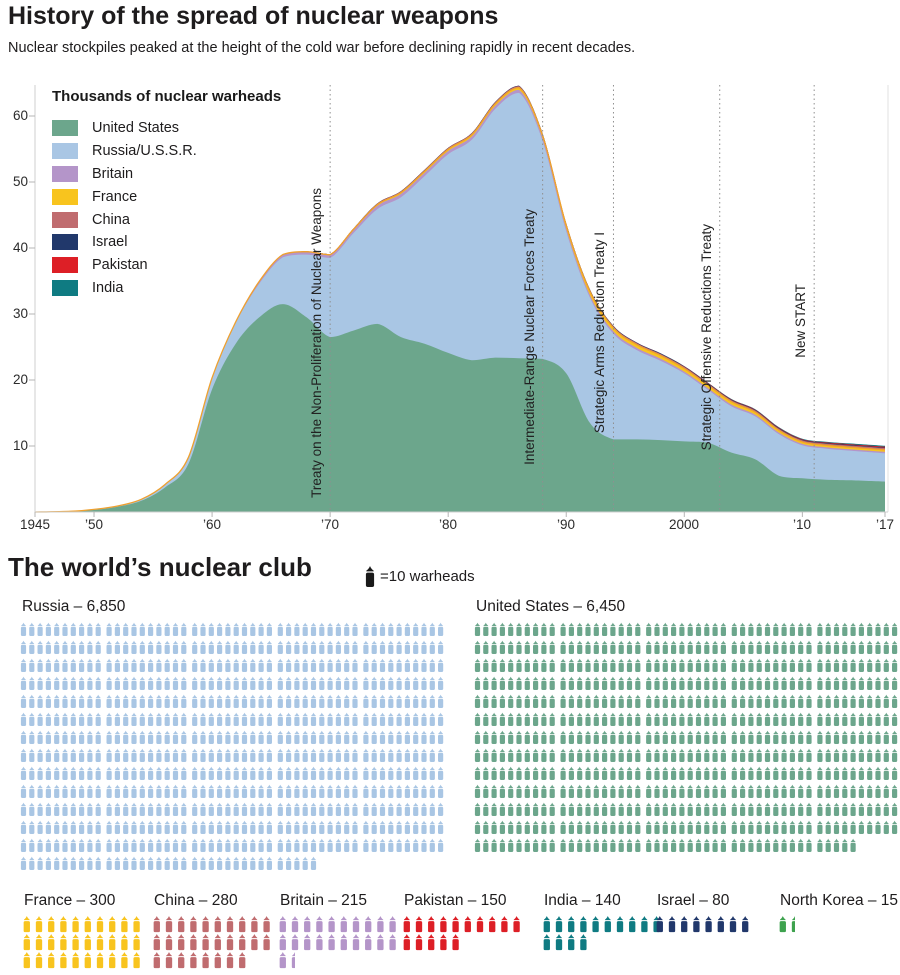  I want to click on pictogram-label-north-korea: North Korea – 15, so click(839, 900).